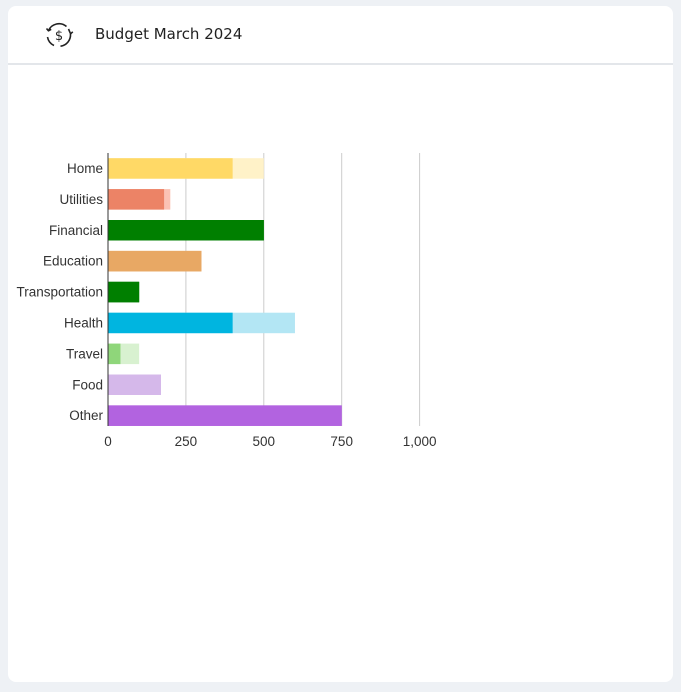  Describe the element at coordinates (81, 199) in the screenshot. I see `category-label-utilities: Utilities` at that location.